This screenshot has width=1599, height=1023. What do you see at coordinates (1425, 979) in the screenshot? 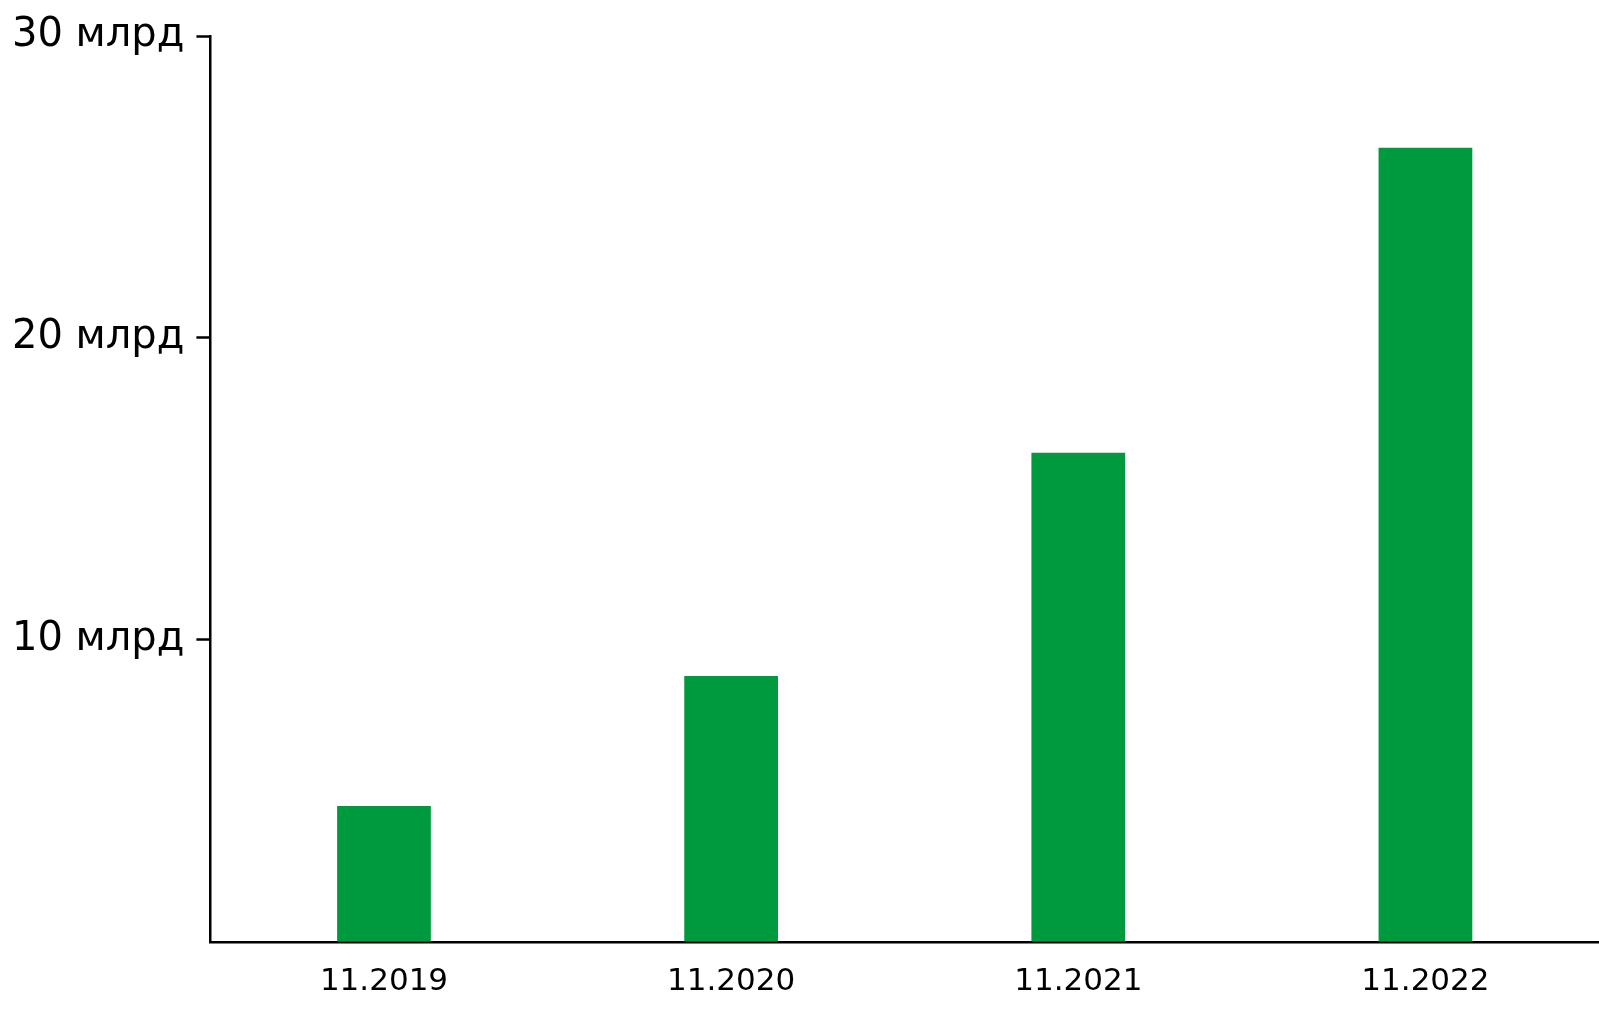
I see `x-tick-label: 11.2022` at bounding box center [1425, 979].